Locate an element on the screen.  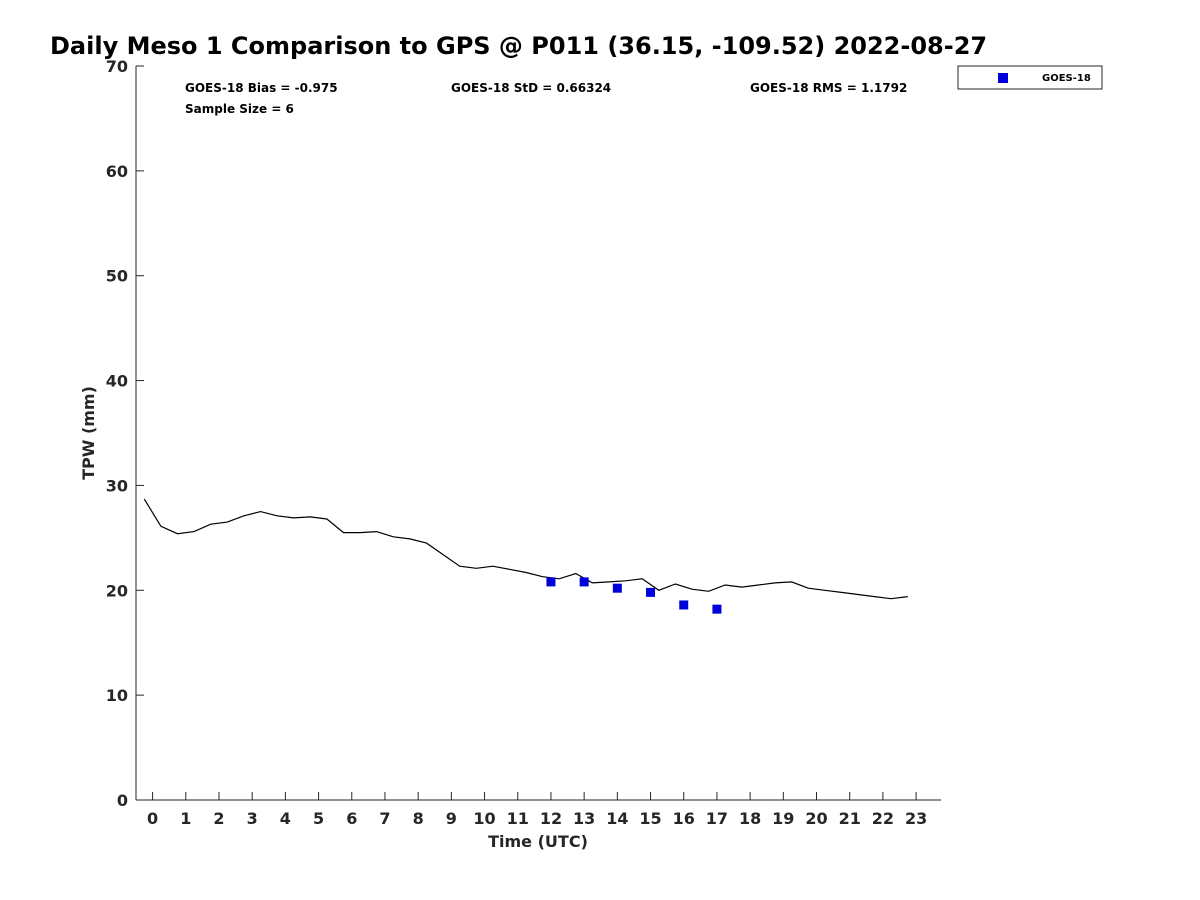
x-tick-label: 18 is located at coordinates (750, 818).